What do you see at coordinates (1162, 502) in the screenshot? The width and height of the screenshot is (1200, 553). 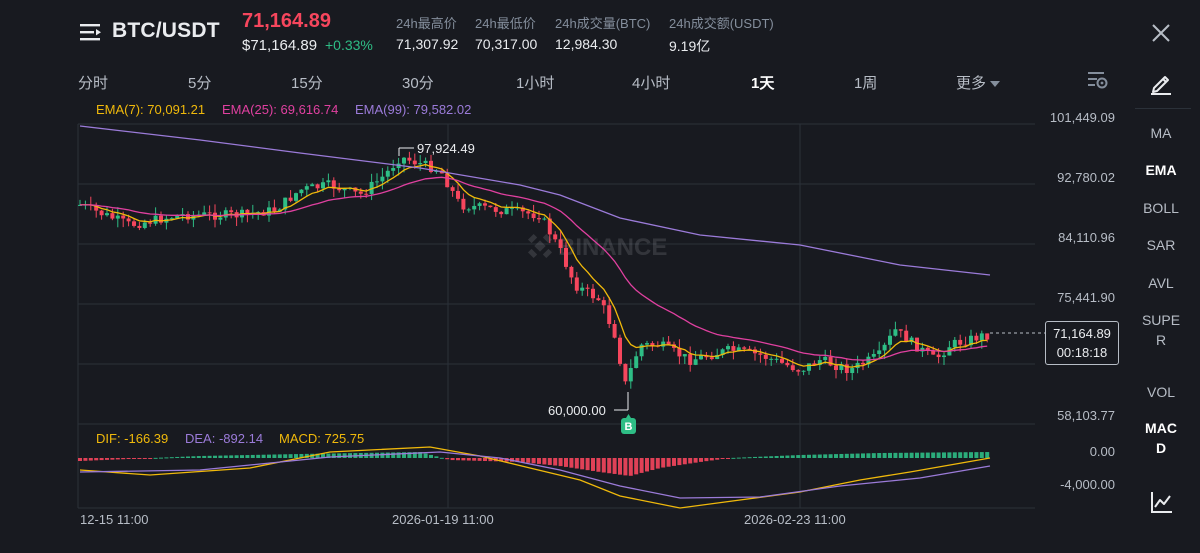 I see `chart-type-icon` at bounding box center [1162, 502].